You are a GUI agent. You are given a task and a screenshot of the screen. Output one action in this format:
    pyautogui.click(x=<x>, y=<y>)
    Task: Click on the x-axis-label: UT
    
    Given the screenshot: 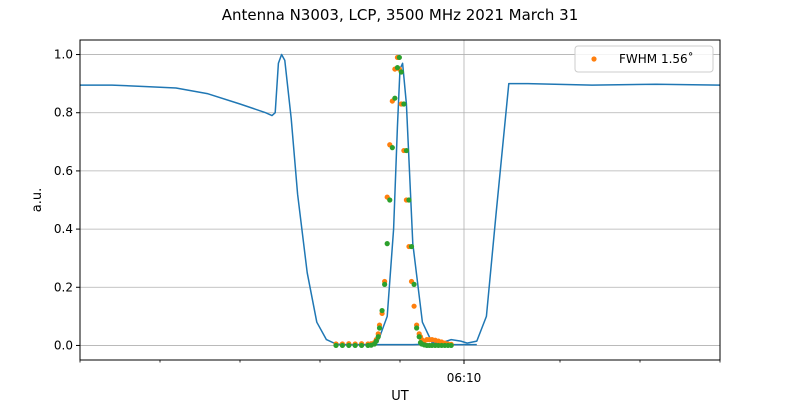 What is the action you would take?
    pyautogui.click(x=400, y=394)
    